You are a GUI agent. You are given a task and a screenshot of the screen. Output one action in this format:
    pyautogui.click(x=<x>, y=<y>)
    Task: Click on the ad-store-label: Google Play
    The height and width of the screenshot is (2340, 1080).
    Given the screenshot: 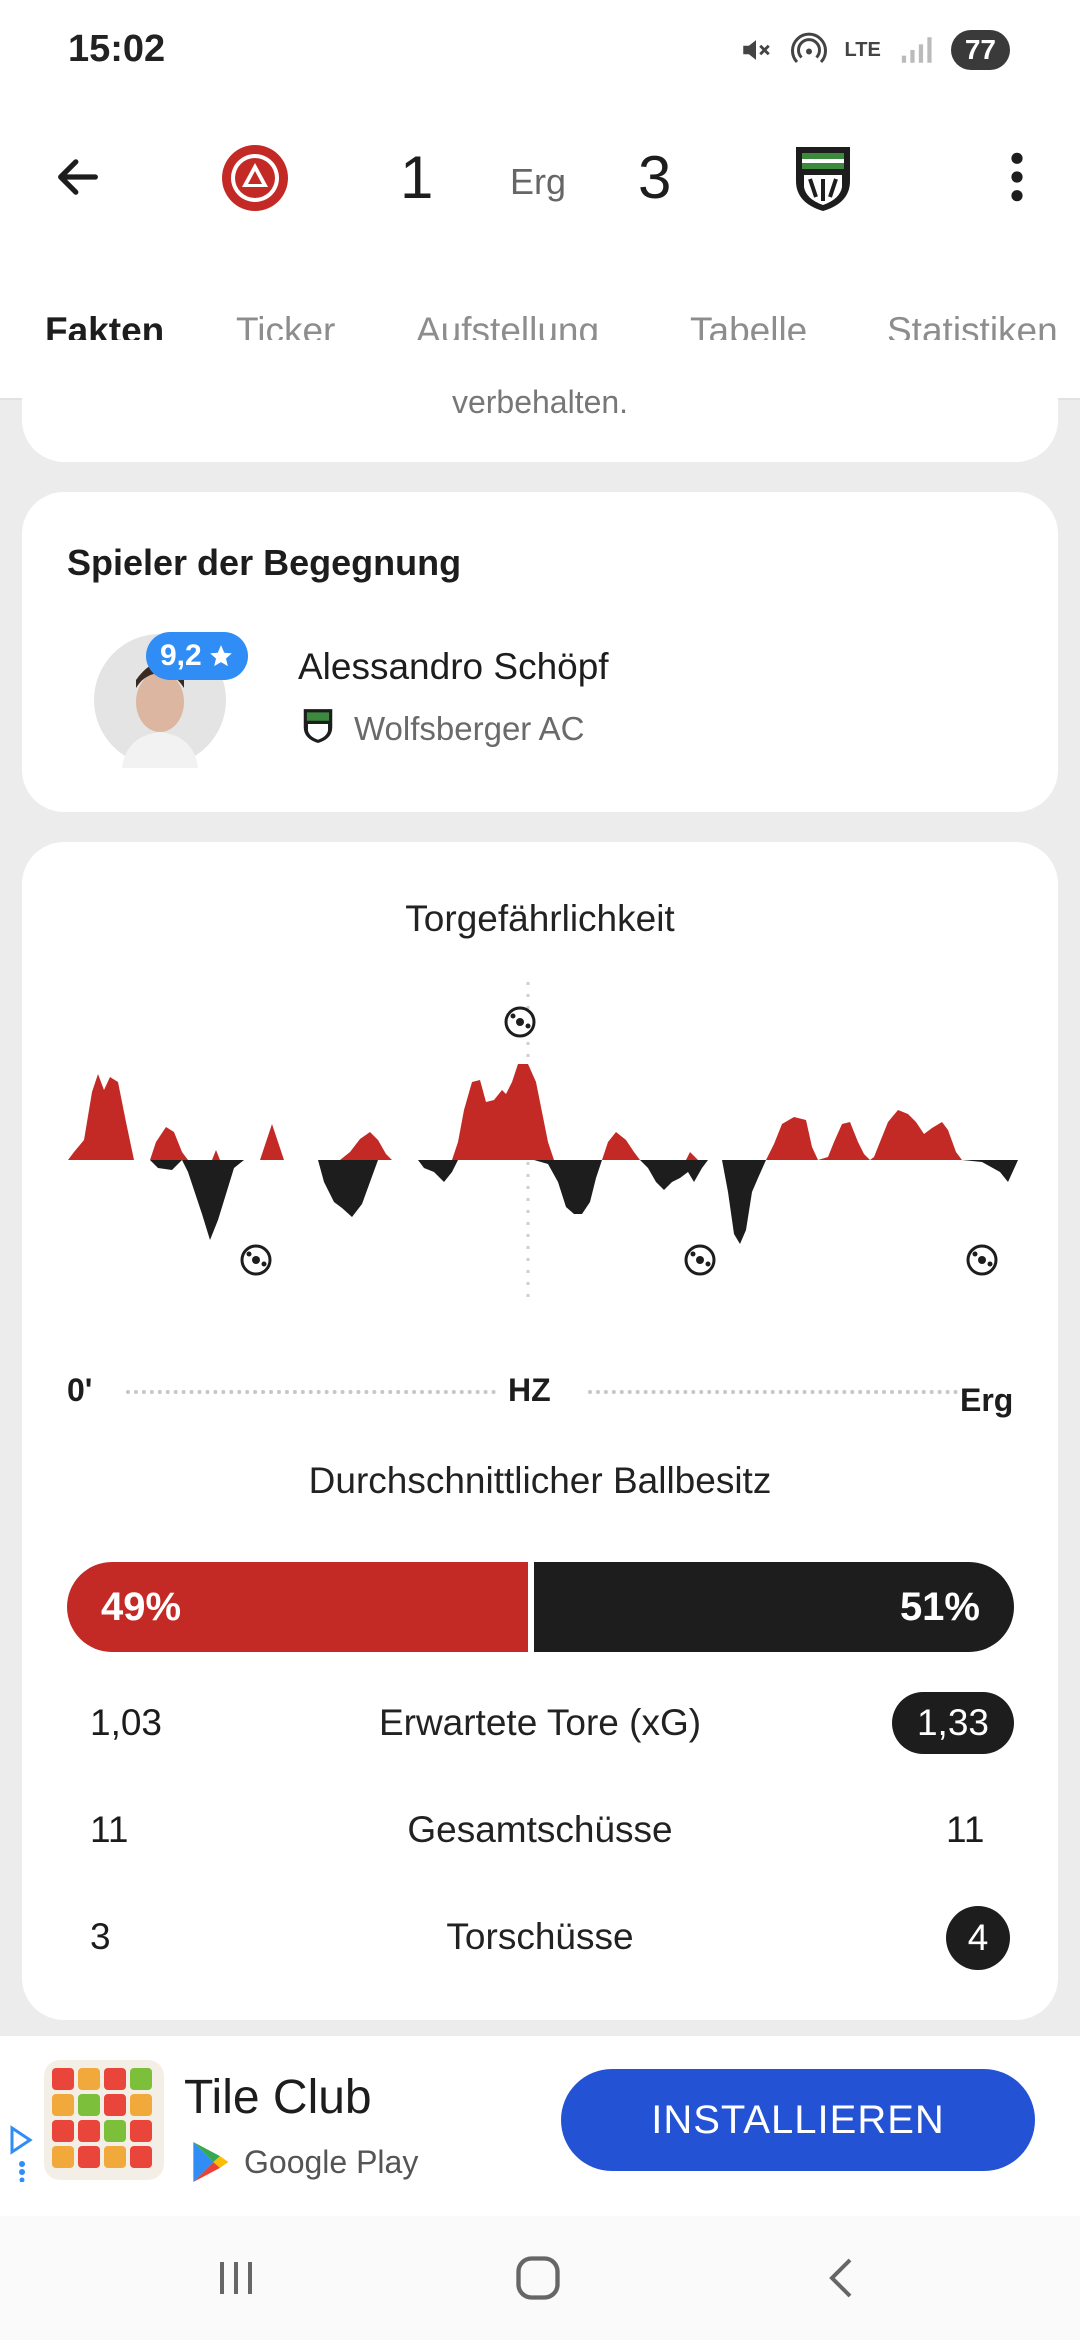 What is the action you would take?
    pyautogui.click(x=331, y=2162)
    